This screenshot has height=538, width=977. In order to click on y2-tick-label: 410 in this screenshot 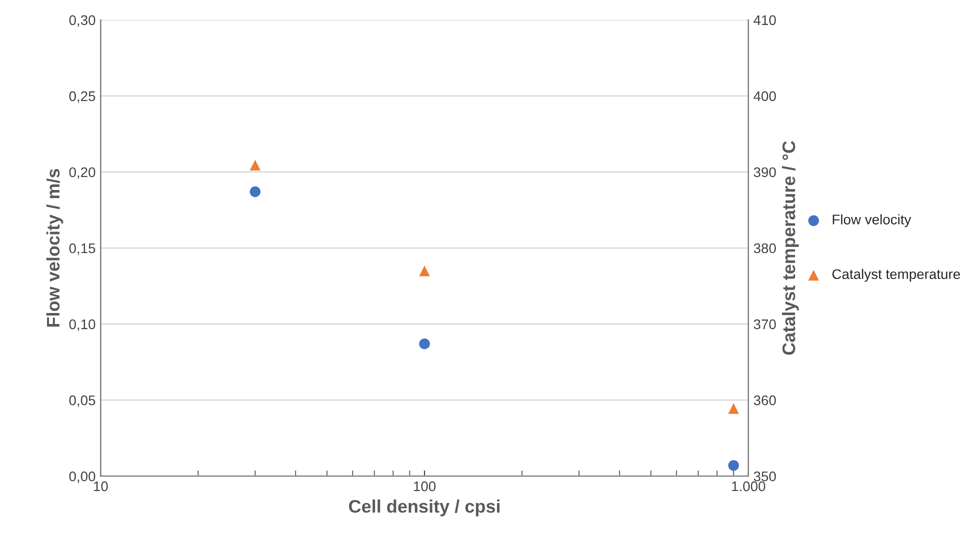, I will do `click(765, 20)`.